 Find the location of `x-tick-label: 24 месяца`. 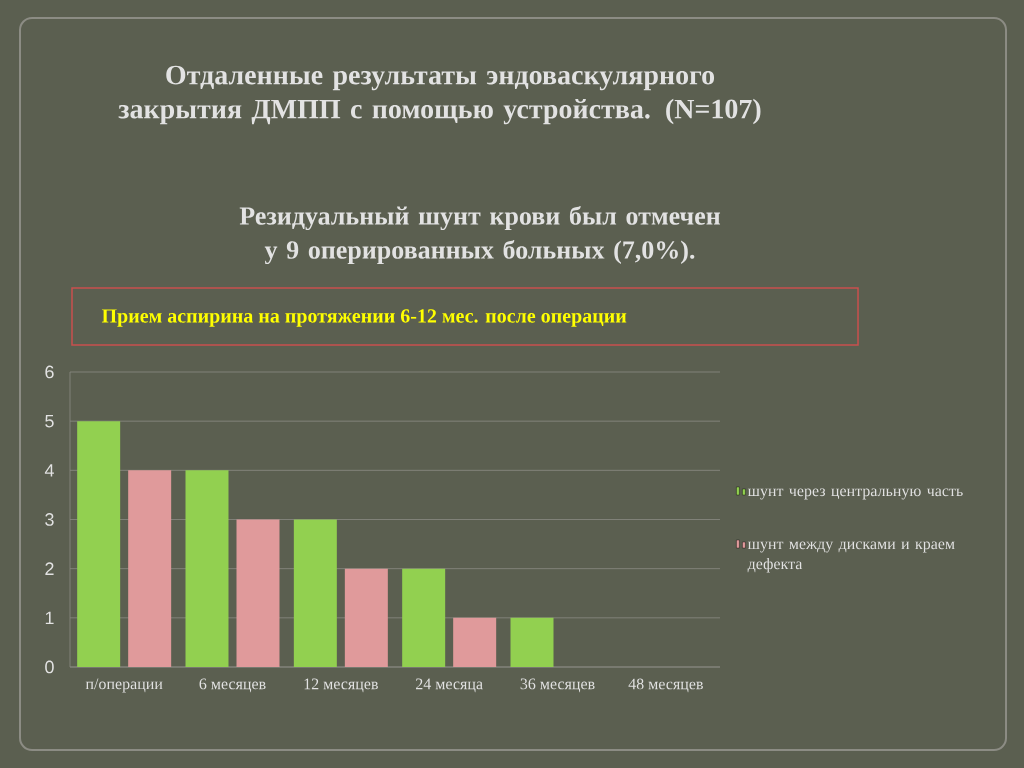

x-tick-label: 24 месяца is located at coordinates (449, 685).